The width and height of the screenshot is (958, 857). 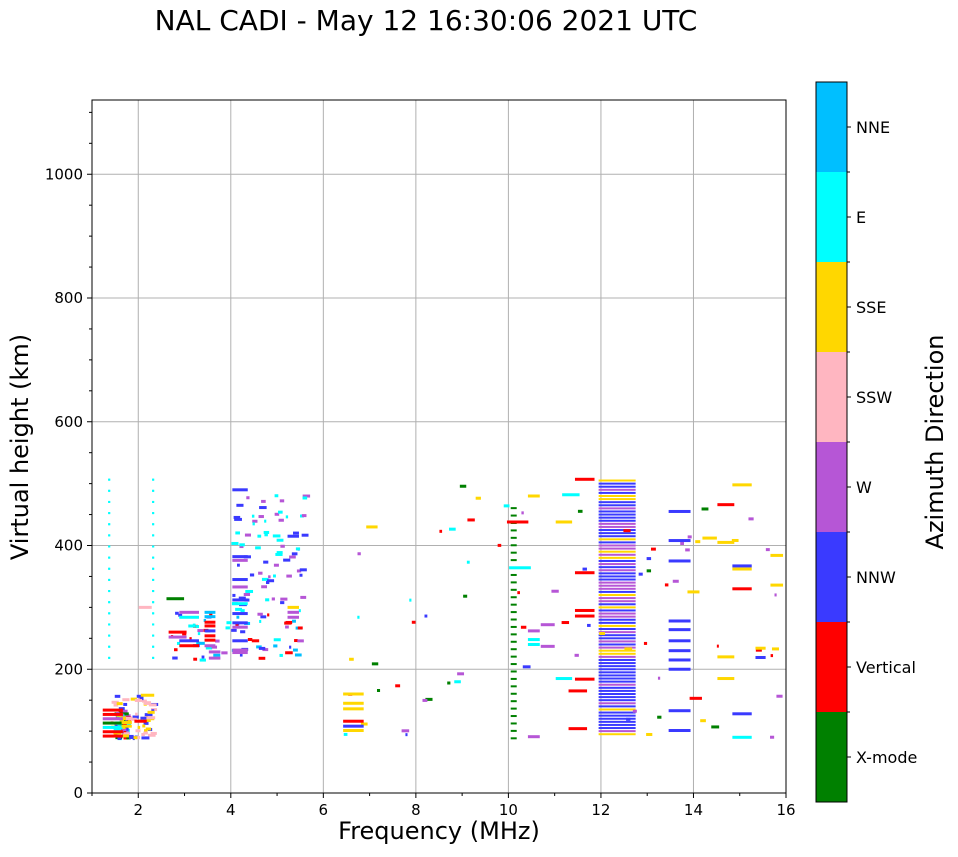 What do you see at coordinates (78, 793) in the screenshot?
I see `y-tick-label: 0` at bounding box center [78, 793].